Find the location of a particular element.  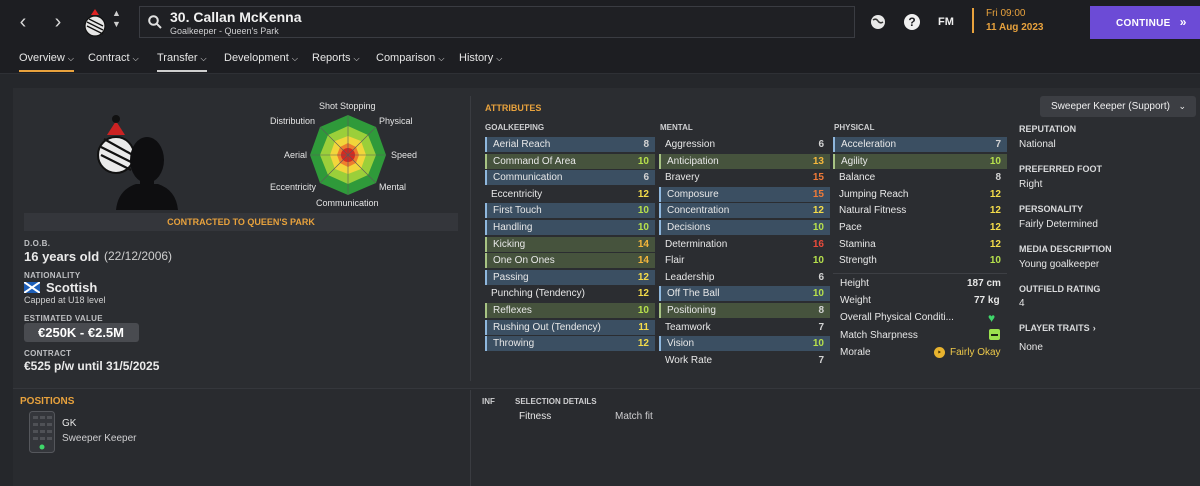

goalkeeping-attribute-row: Aerial Reach 8 is located at coordinates (570, 144).